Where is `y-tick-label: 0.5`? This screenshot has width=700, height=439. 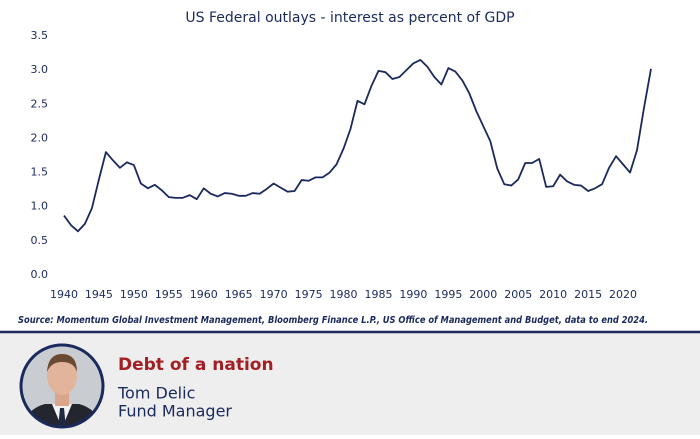
y-tick-label: 0.5 is located at coordinates (40, 240).